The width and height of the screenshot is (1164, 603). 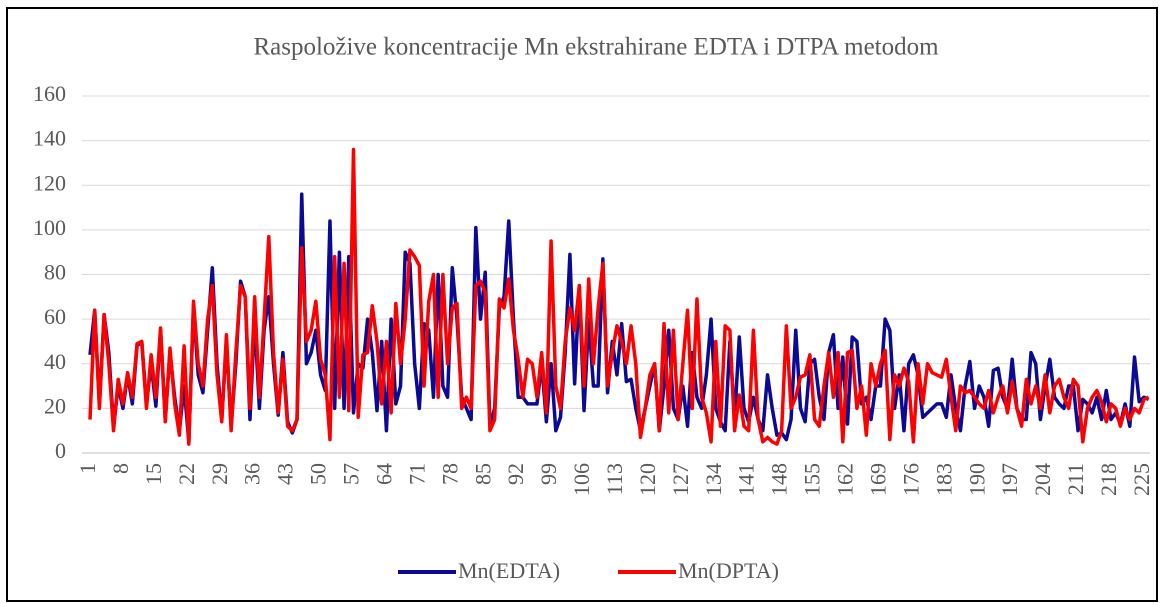 What do you see at coordinates (877, 479) in the screenshot?
I see `x-tick-label: 169` at bounding box center [877, 479].